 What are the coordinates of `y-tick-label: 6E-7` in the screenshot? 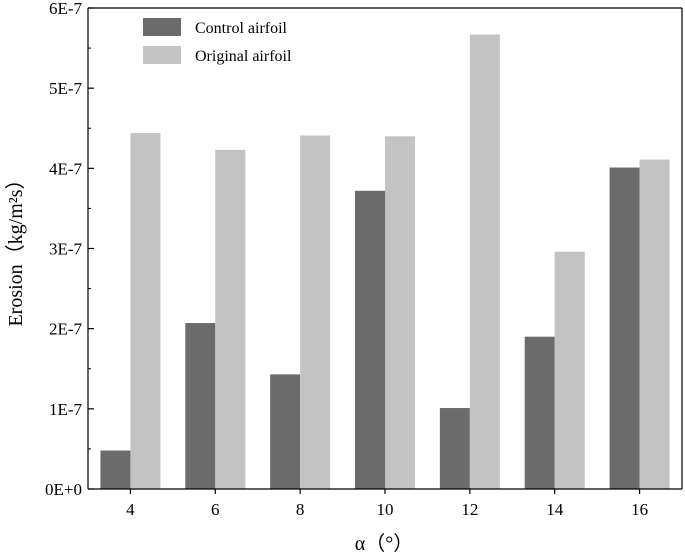 It's located at (66, 9).